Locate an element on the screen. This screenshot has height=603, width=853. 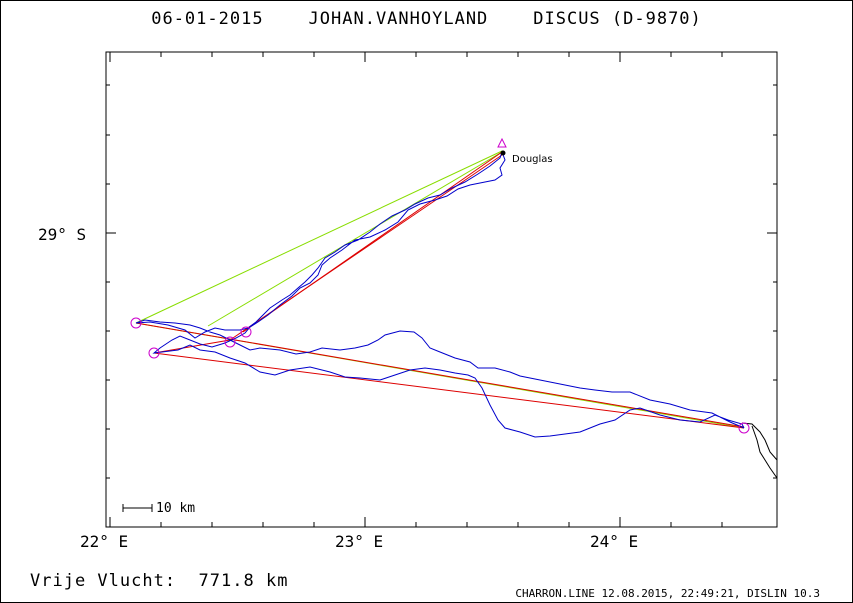
distance-summary: Vrije Vlucht: 771.8 km is located at coordinates (159, 581).